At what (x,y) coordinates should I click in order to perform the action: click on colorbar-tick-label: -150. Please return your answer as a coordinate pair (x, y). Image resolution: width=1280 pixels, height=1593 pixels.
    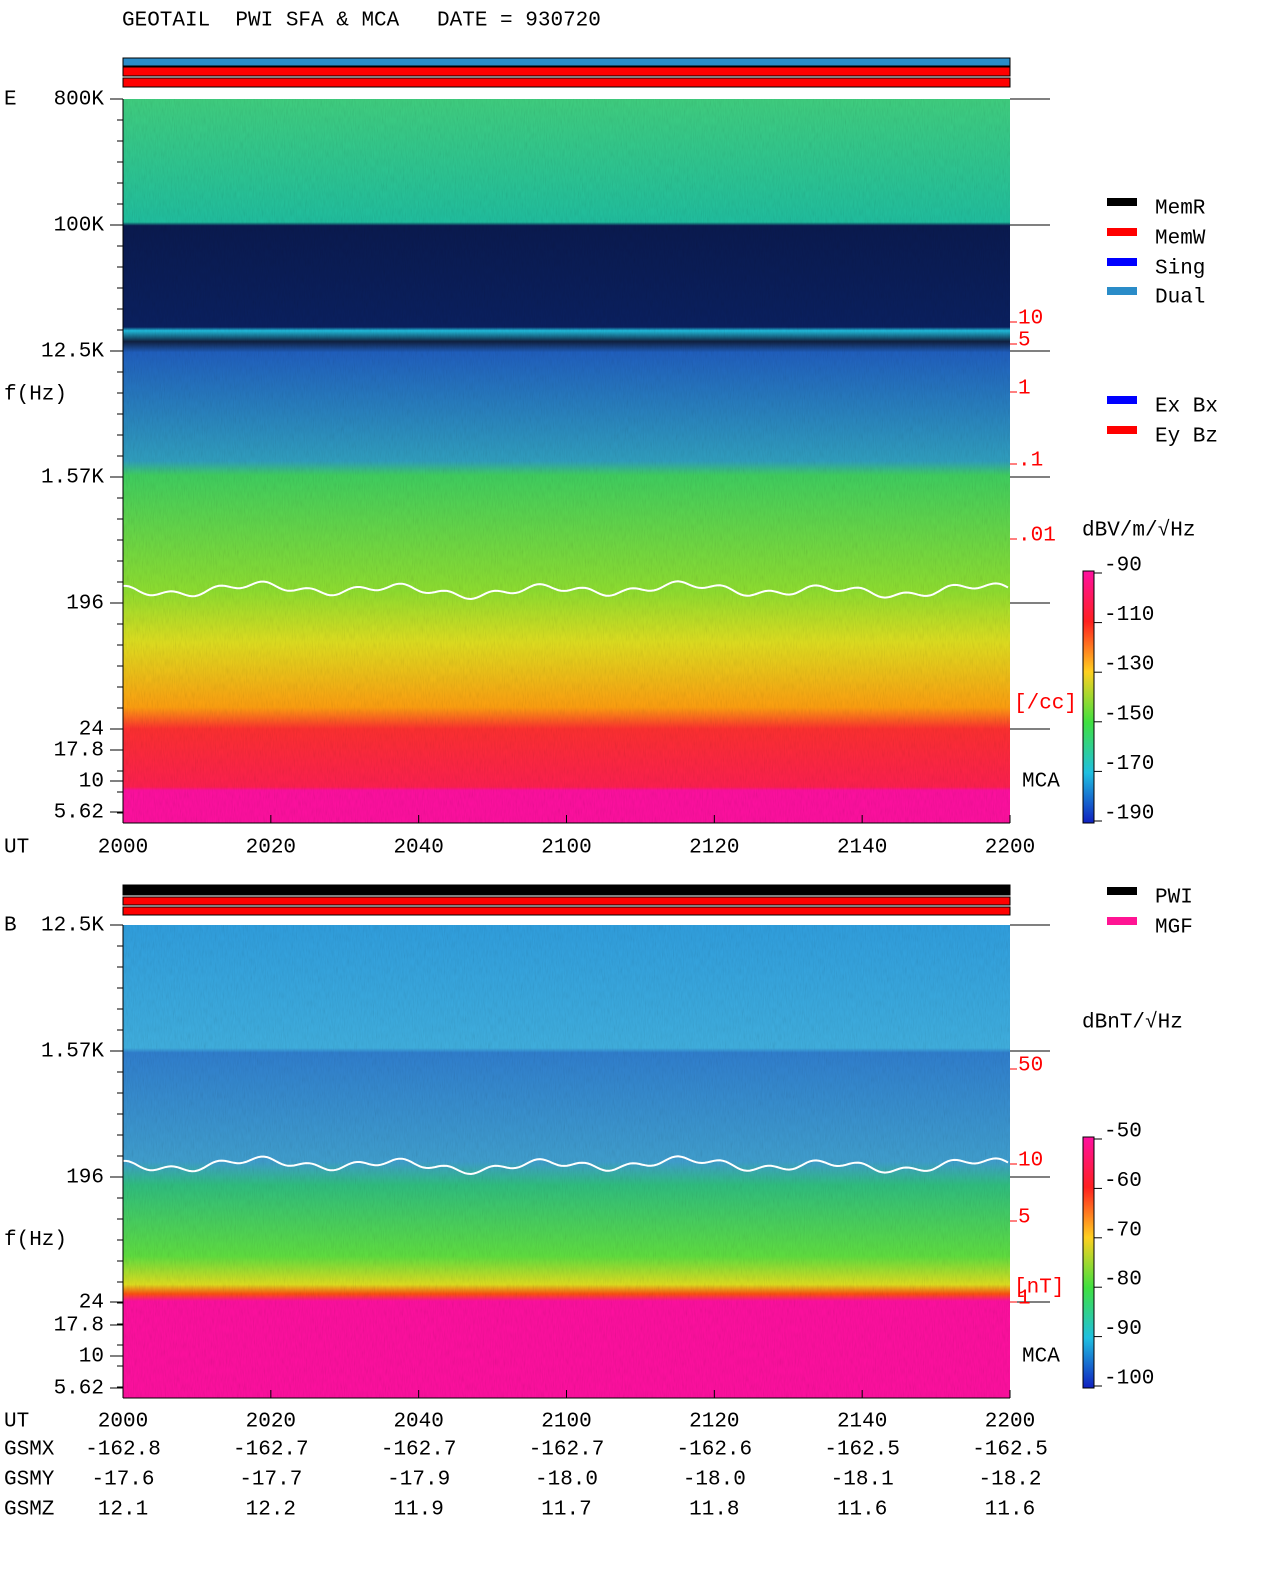
    Looking at the image, I should click on (1129, 714).